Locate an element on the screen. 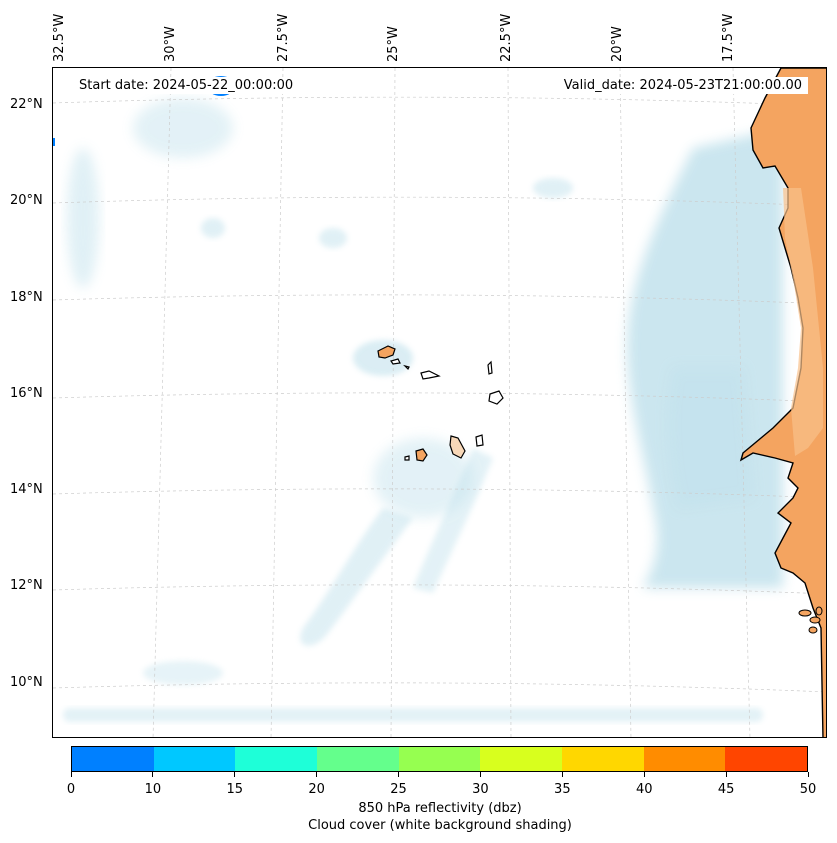 This screenshot has width=837, height=843. island-santiago is located at coordinates (457, 447).